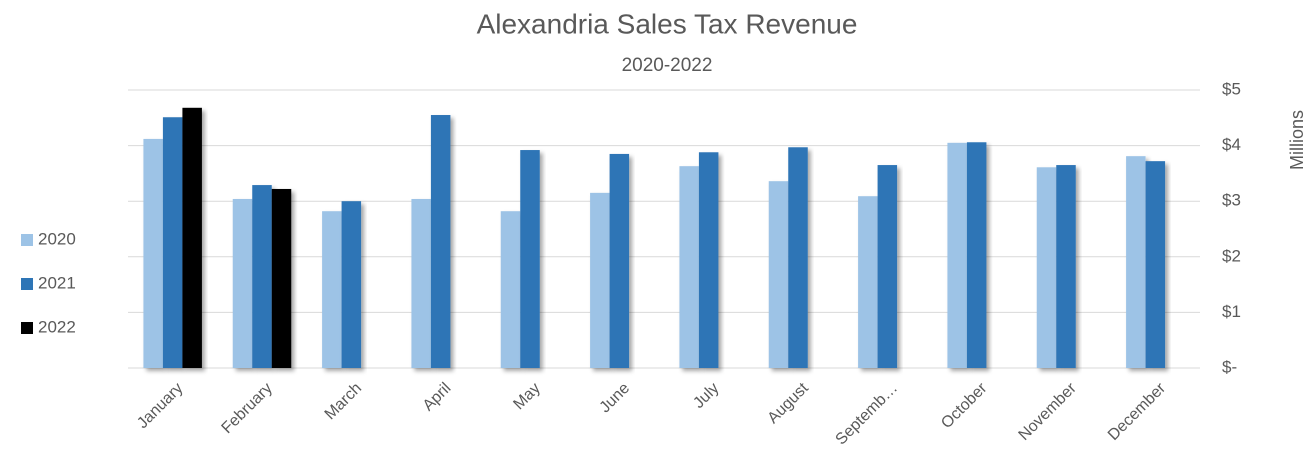 This screenshot has height=472, width=1314. I want to click on x-tick-label: February, so click(247, 408).